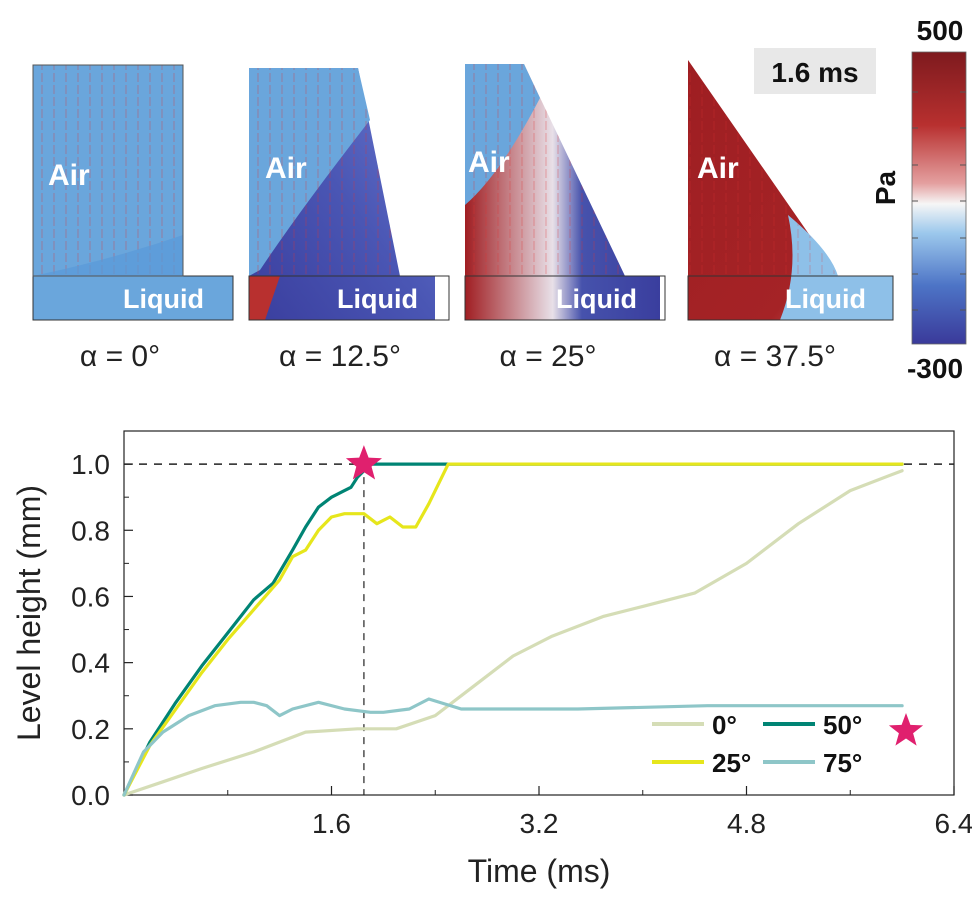 Image resolution: width=972 pixels, height=900 pixels. What do you see at coordinates (539, 823) in the screenshot?
I see `x-tick-label: 3.2` at bounding box center [539, 823].